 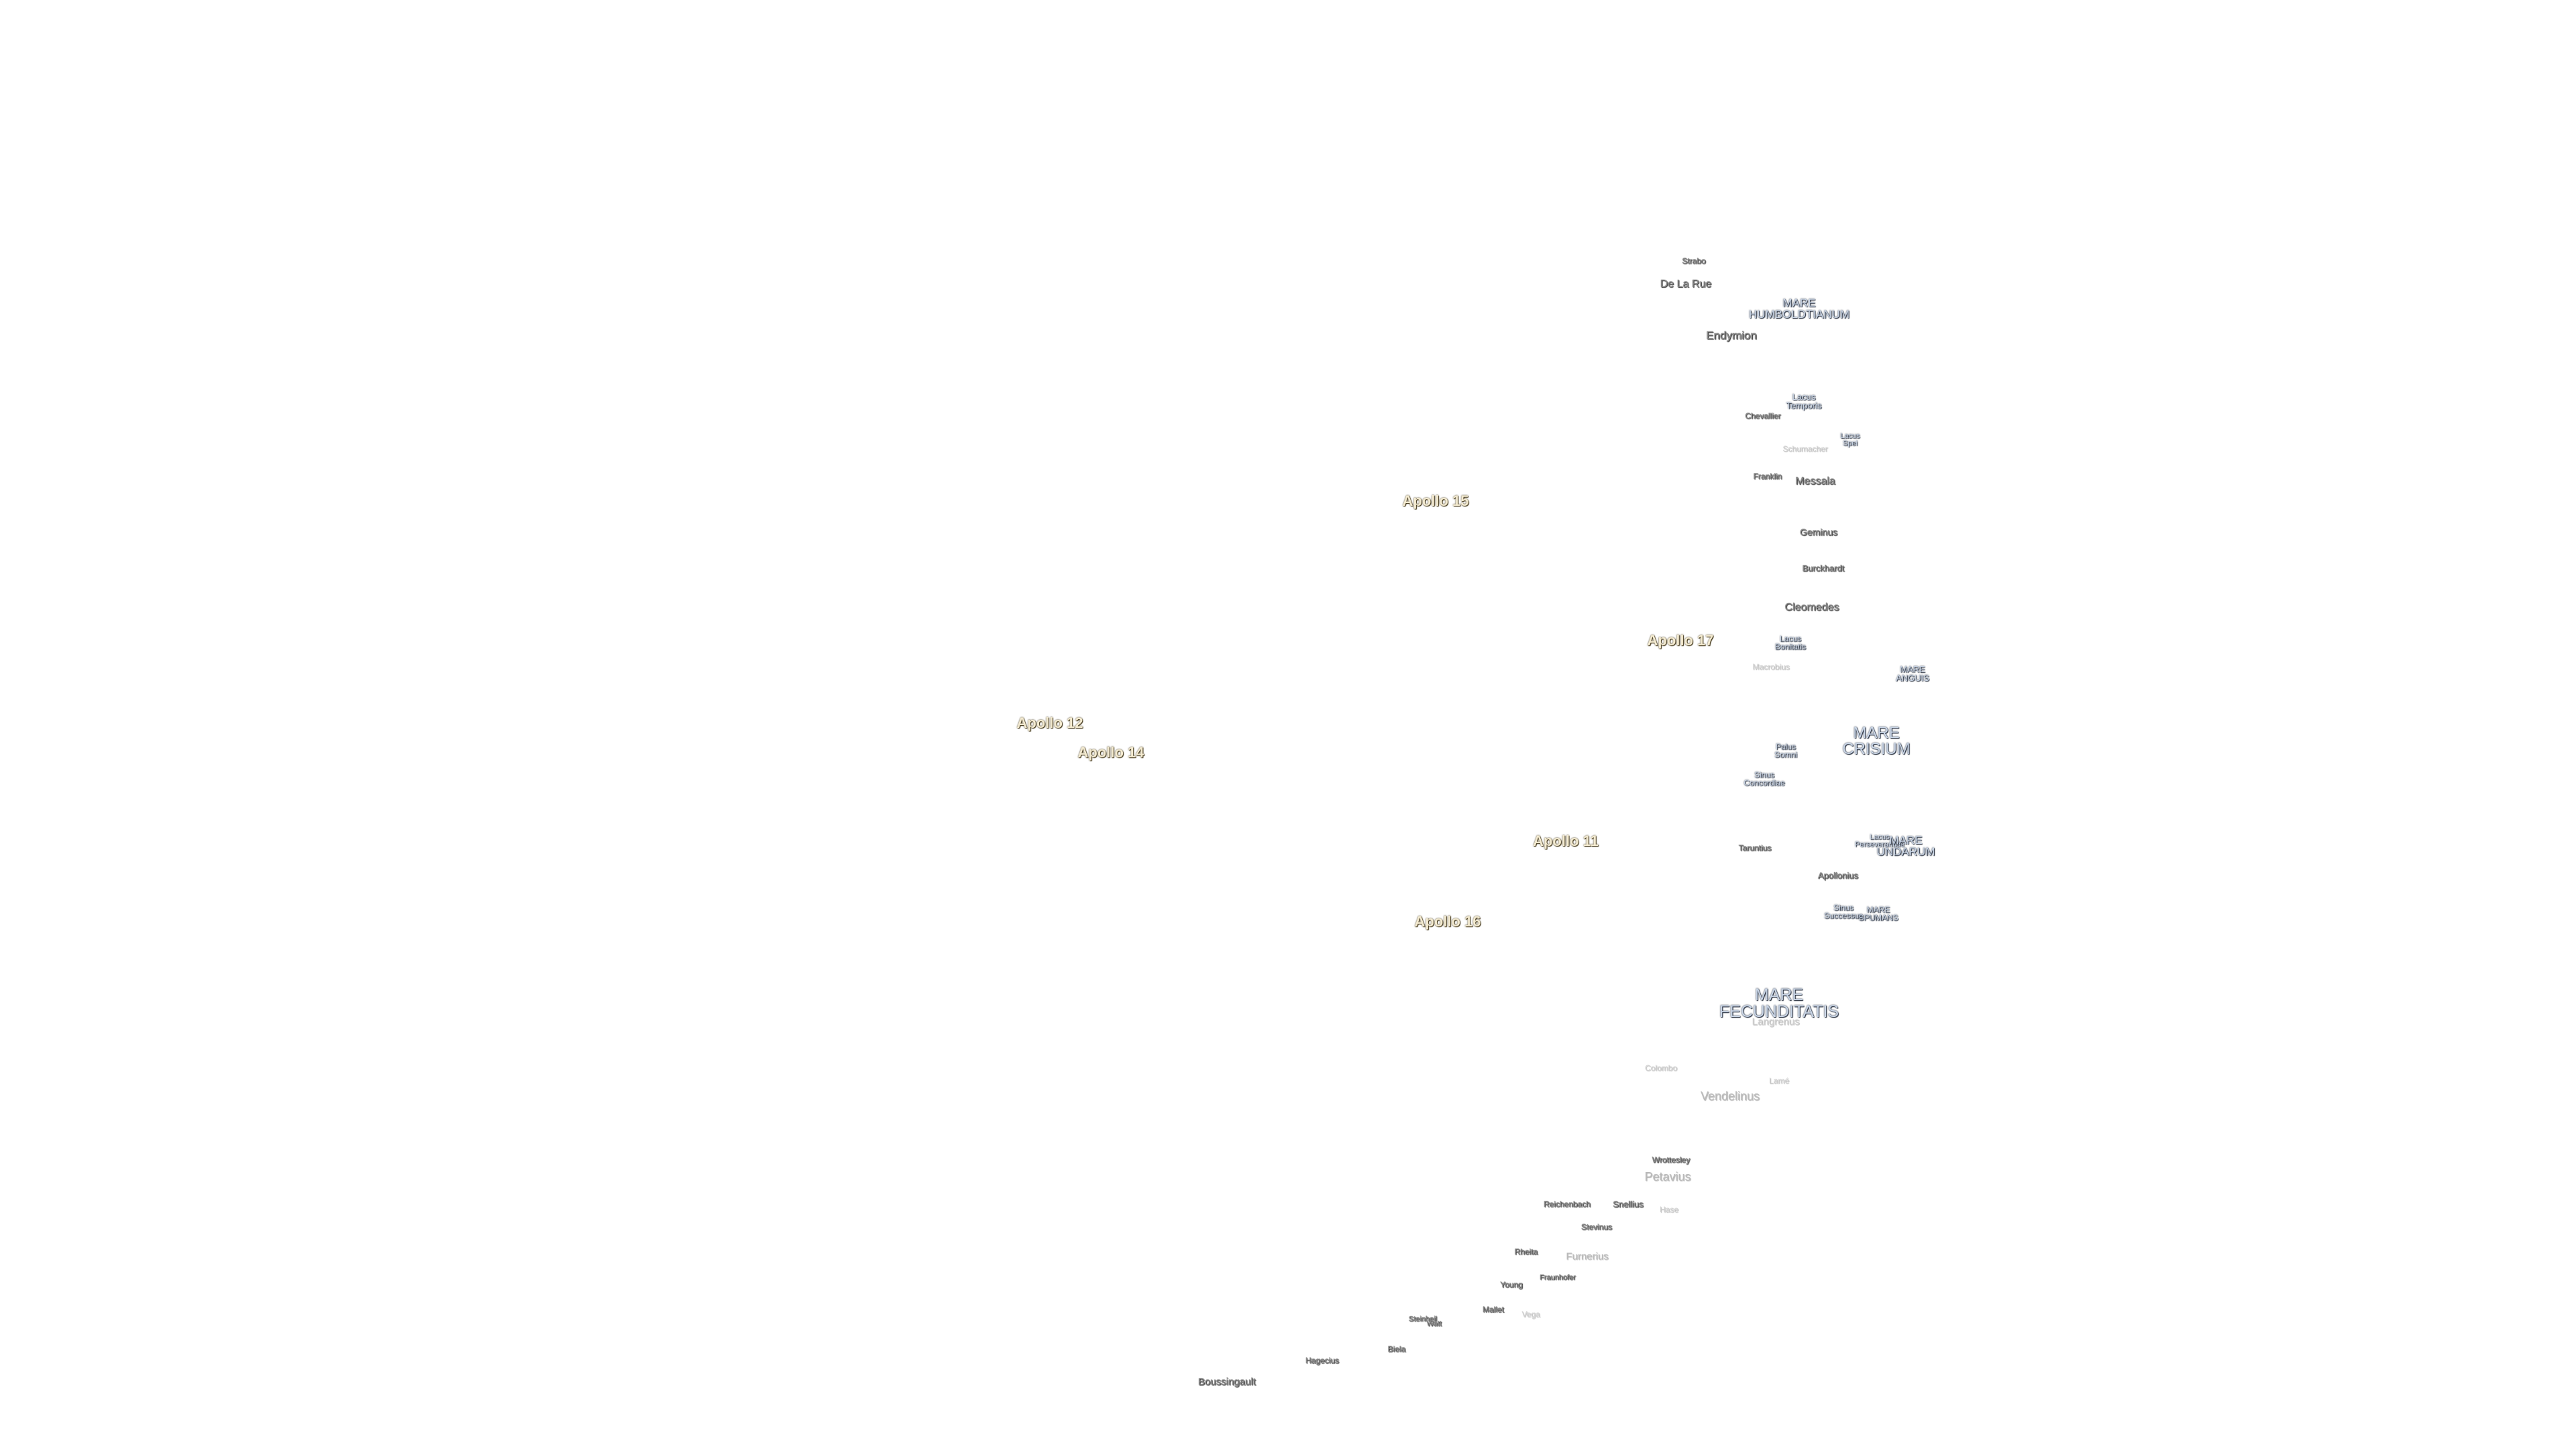 What do you see at coordinates (1843, 911) in the screenshot?
I see `sinus-label: Sinus Successus` at bounding box center [1843, 911].